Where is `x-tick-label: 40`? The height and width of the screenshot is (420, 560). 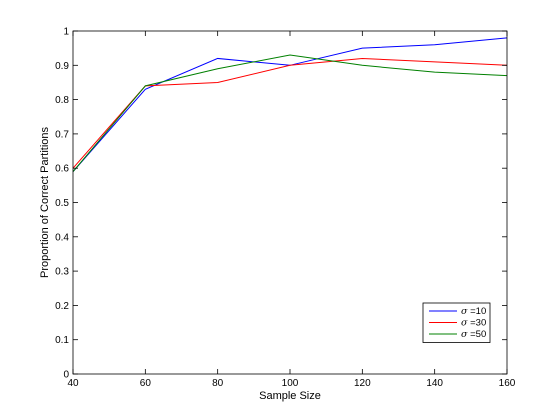
x-tick-label: 40 is located at coordinates (73, 383).